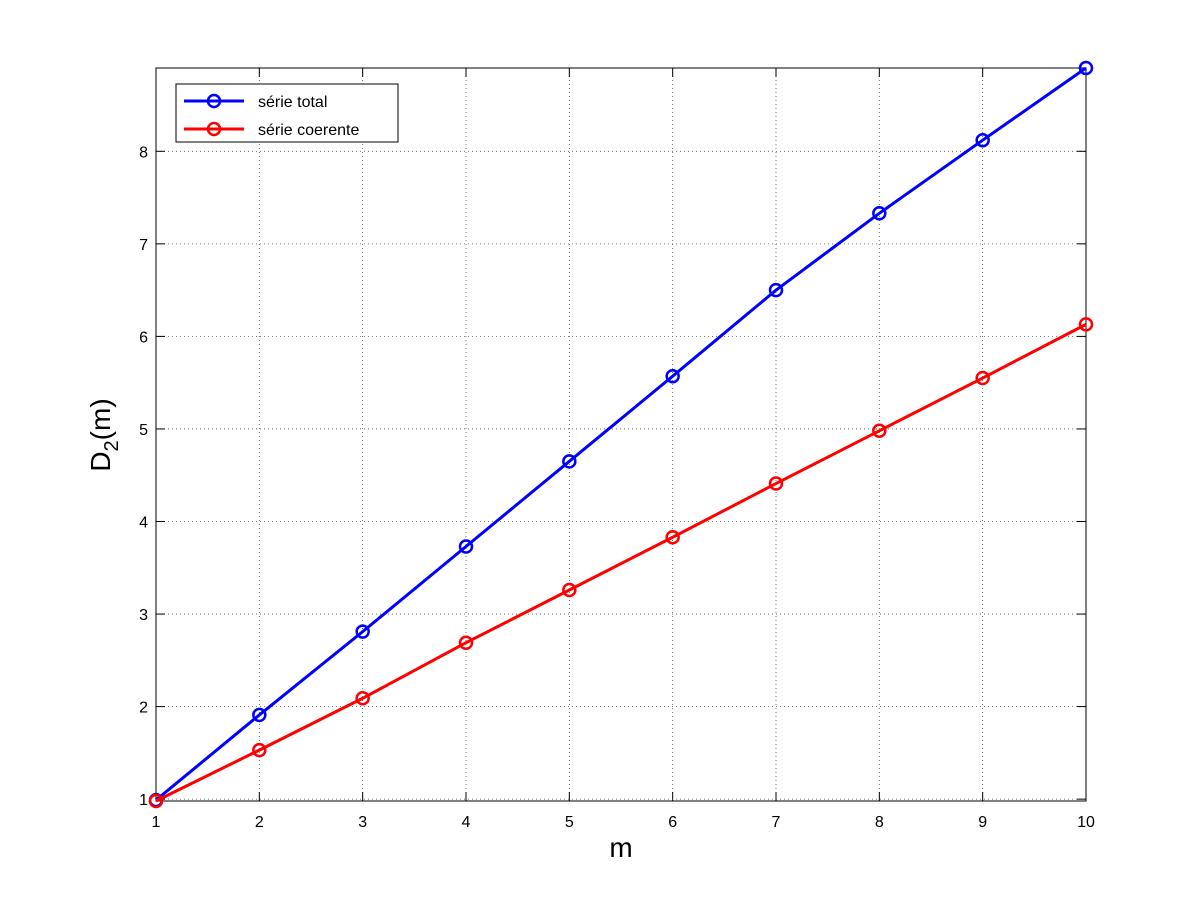  Describe the element at coordinates (143, 522) in the screenshot. I see `y-tick-label: 4` at that location.